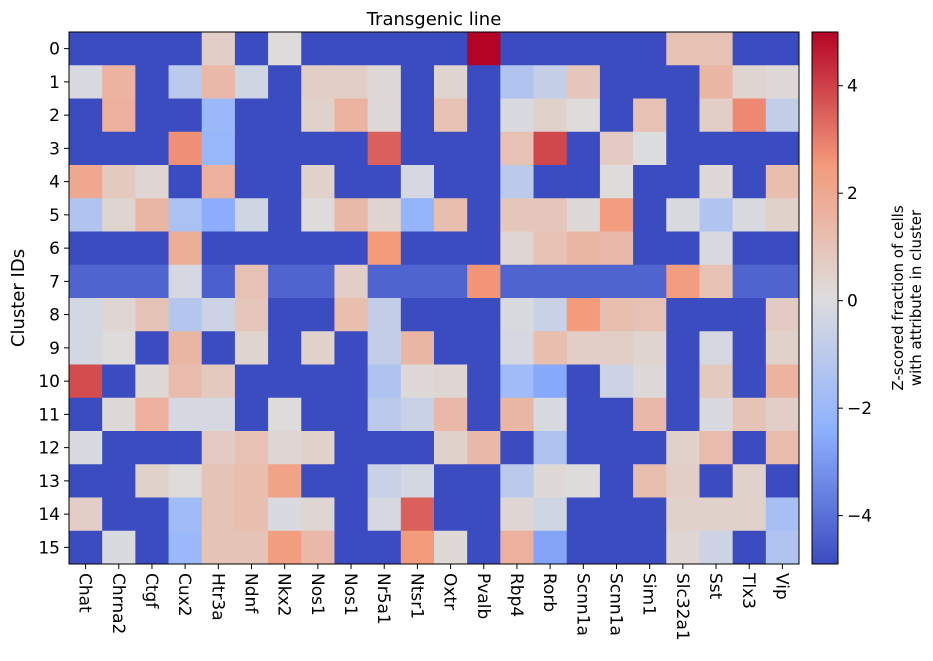  What do you see at coordinates (85, 593) in the screenshot?
I see `x-tick-label: Chat` at bounding box center [85, 593].